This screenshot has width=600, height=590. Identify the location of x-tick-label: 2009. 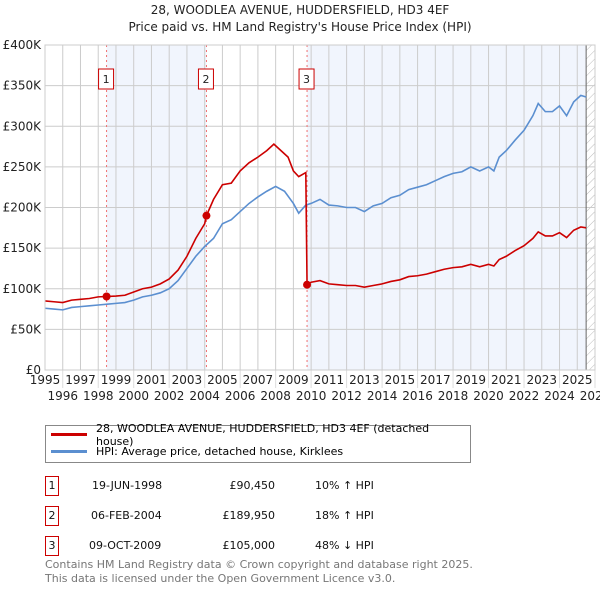
(293, 380).